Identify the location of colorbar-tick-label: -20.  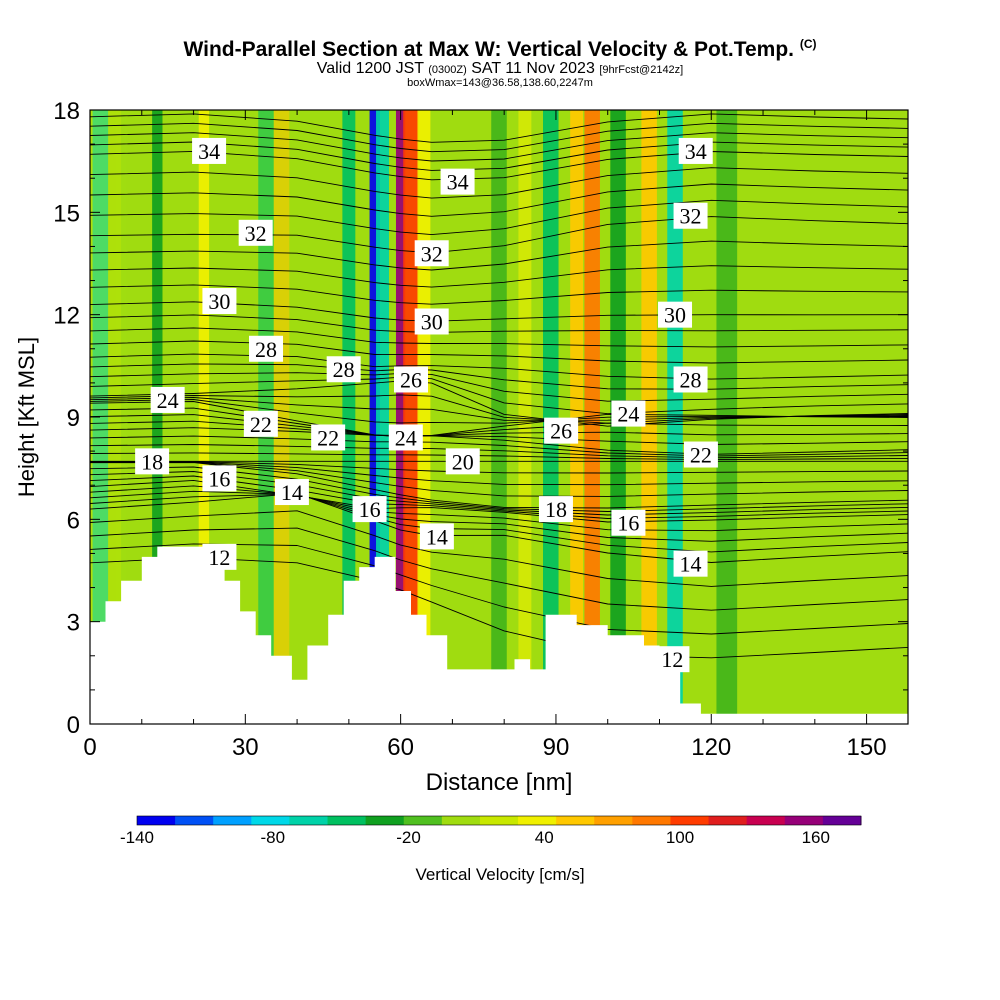
(408, 837).